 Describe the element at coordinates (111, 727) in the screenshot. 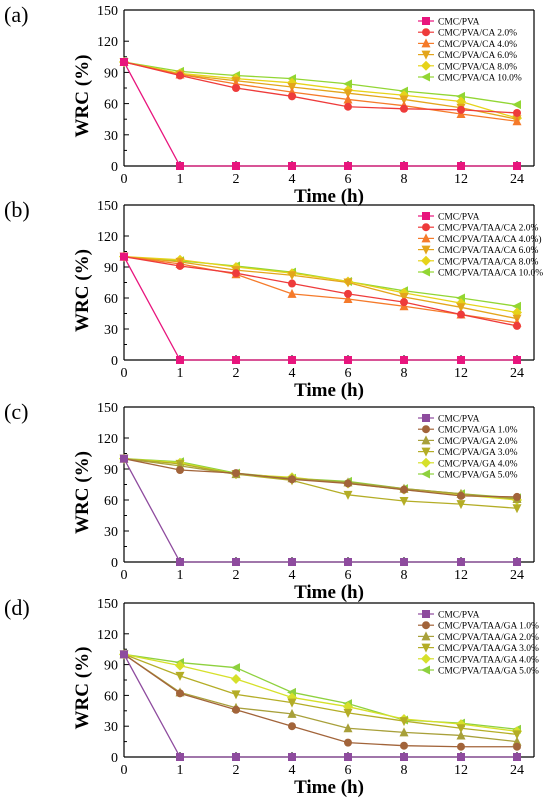

I see `y-tick-label: 30` at that location.